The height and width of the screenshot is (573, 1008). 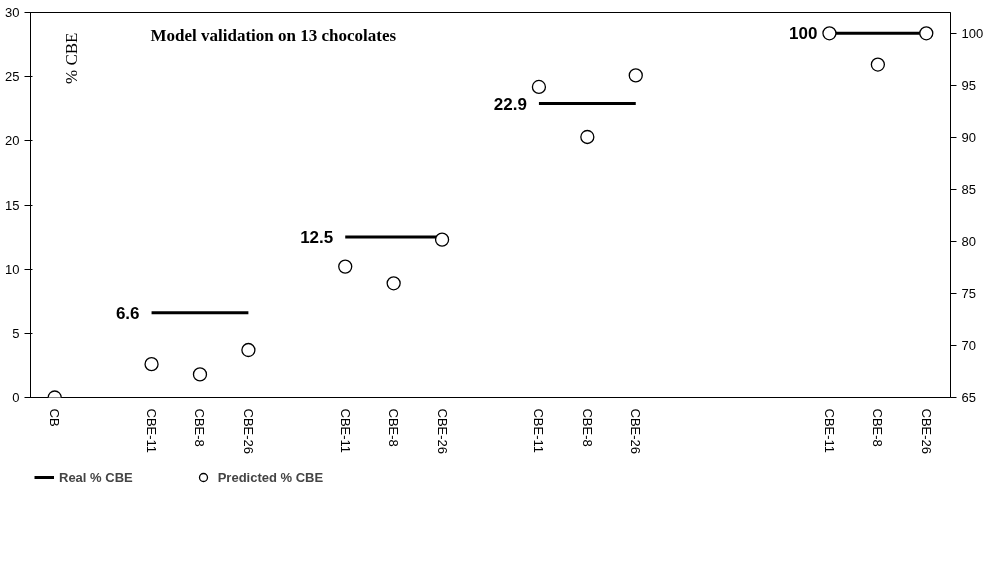 What do you see at coordinates (968, 241) in the screenshot?
I see `y2-tick-label: 80` at bounding box center [968, 241].